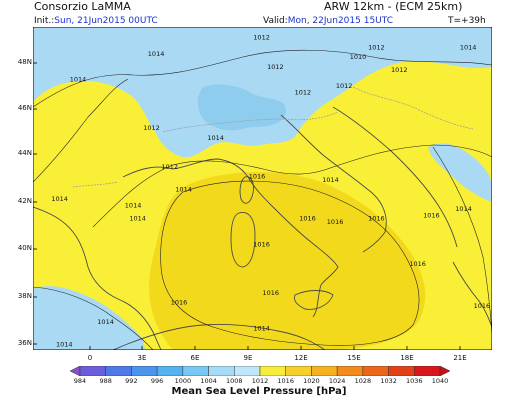 The image size is (518, 400). What do you see at coordinates (90, 358) in the screenshot?
I see `longitude-label: 0` at bounding box center [90, 358].